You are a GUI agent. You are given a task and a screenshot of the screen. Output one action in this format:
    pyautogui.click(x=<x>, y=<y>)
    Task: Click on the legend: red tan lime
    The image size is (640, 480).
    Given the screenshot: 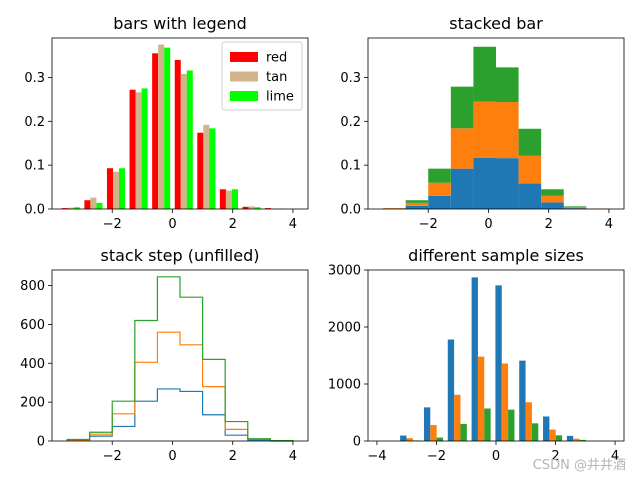 What is the action you would take?
    pyautogui.click(x=262, y=76)
    